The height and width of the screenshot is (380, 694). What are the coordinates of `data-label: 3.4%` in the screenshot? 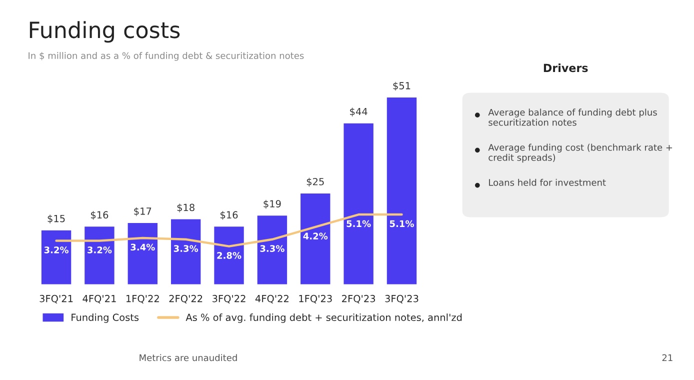 It's located at (142, 247).